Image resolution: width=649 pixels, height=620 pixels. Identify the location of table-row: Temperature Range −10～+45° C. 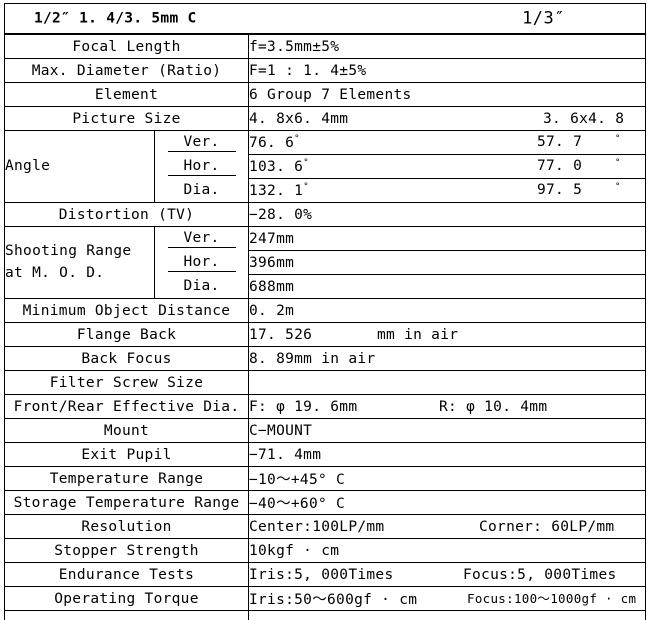
(325, 479).